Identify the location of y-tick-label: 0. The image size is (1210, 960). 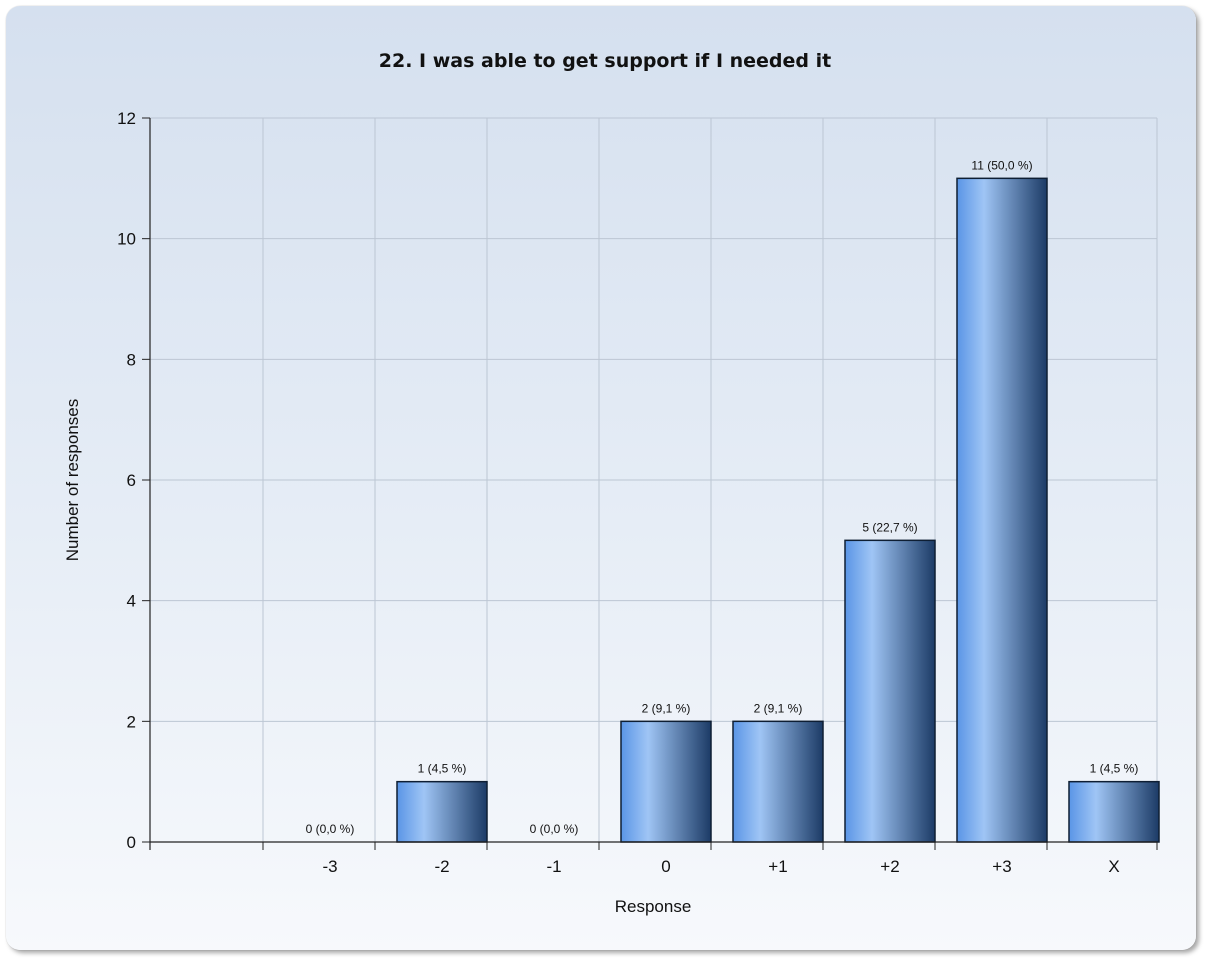
(131, 842).